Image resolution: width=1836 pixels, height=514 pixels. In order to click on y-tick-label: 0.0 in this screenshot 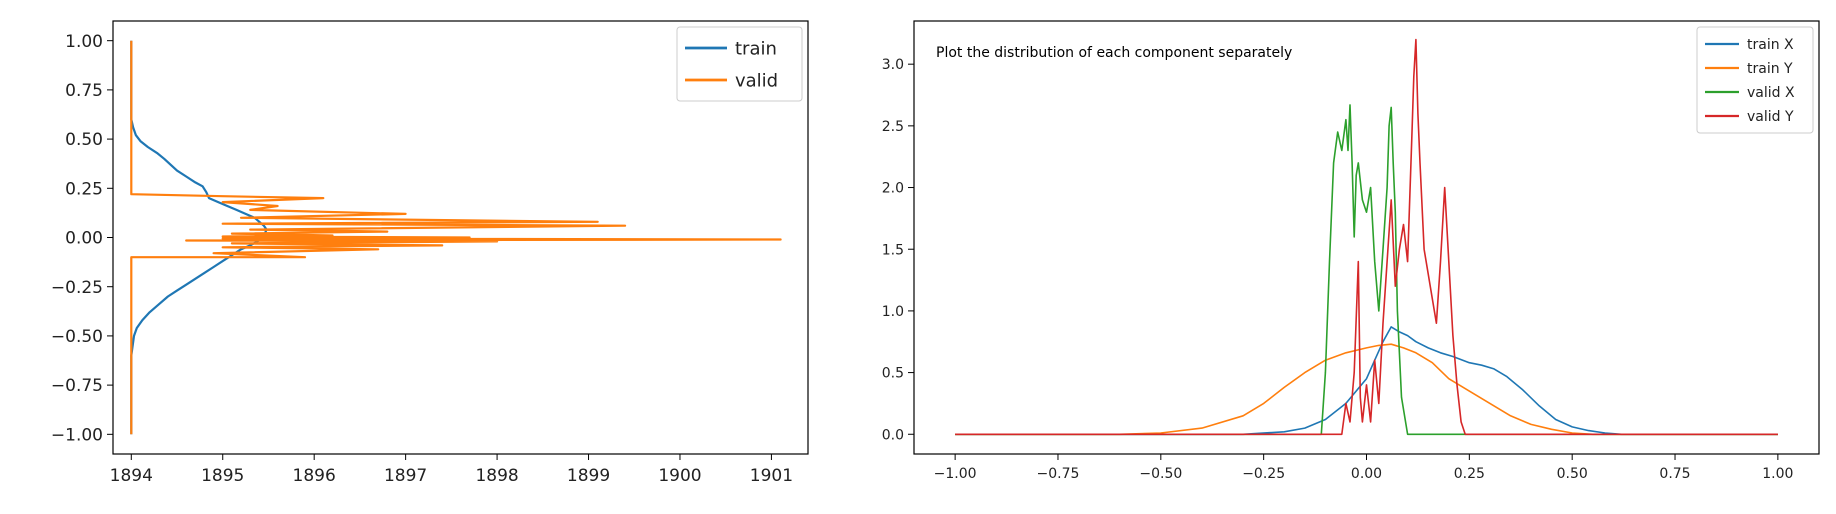, I will do `click(893, 435)`.